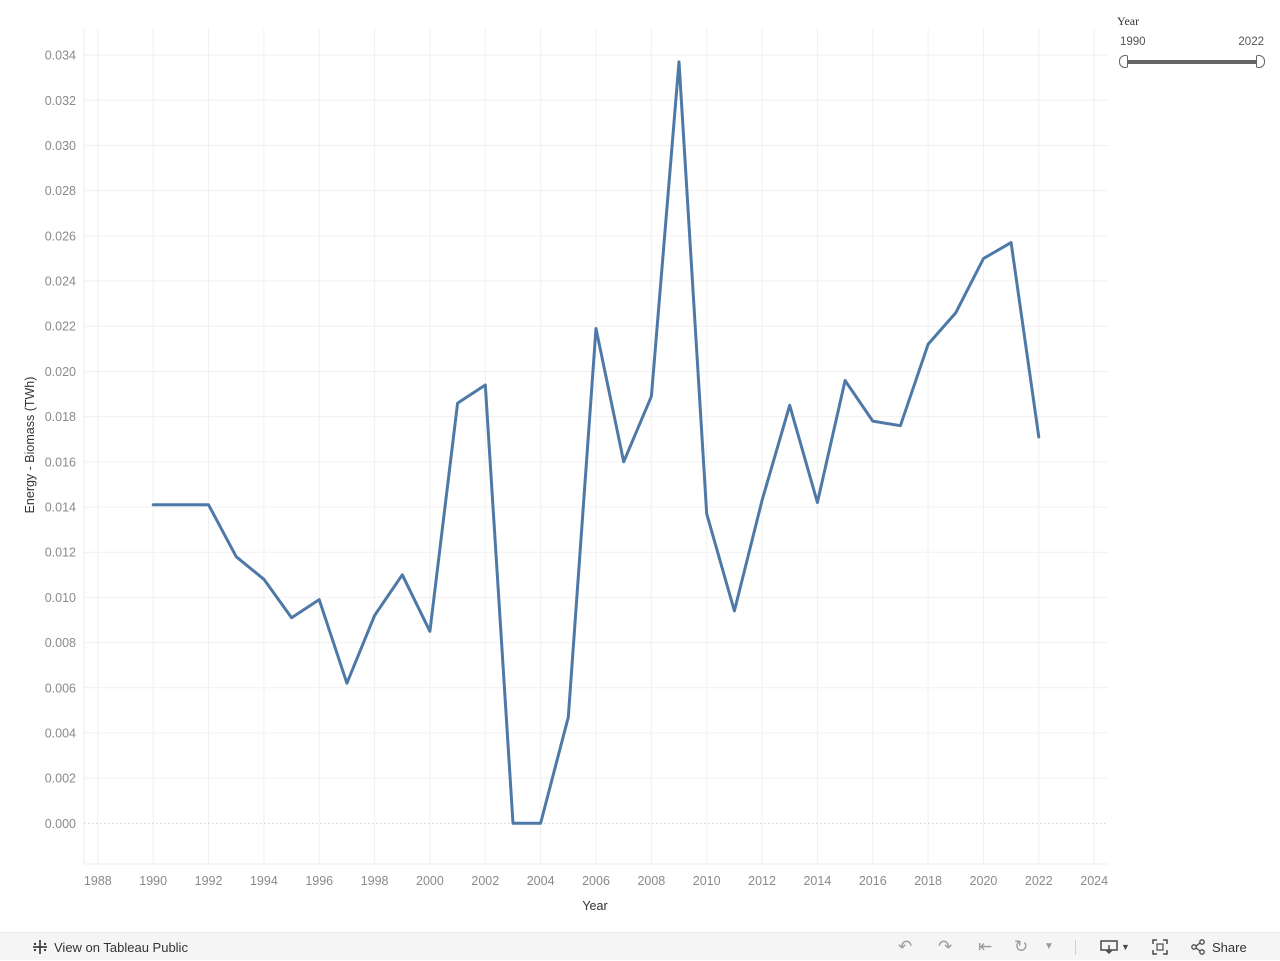  What do you see at coordinates (60, 101) in the screenshot?
I see `y-tick-label: 0.032` at bounding box center [60, 101].